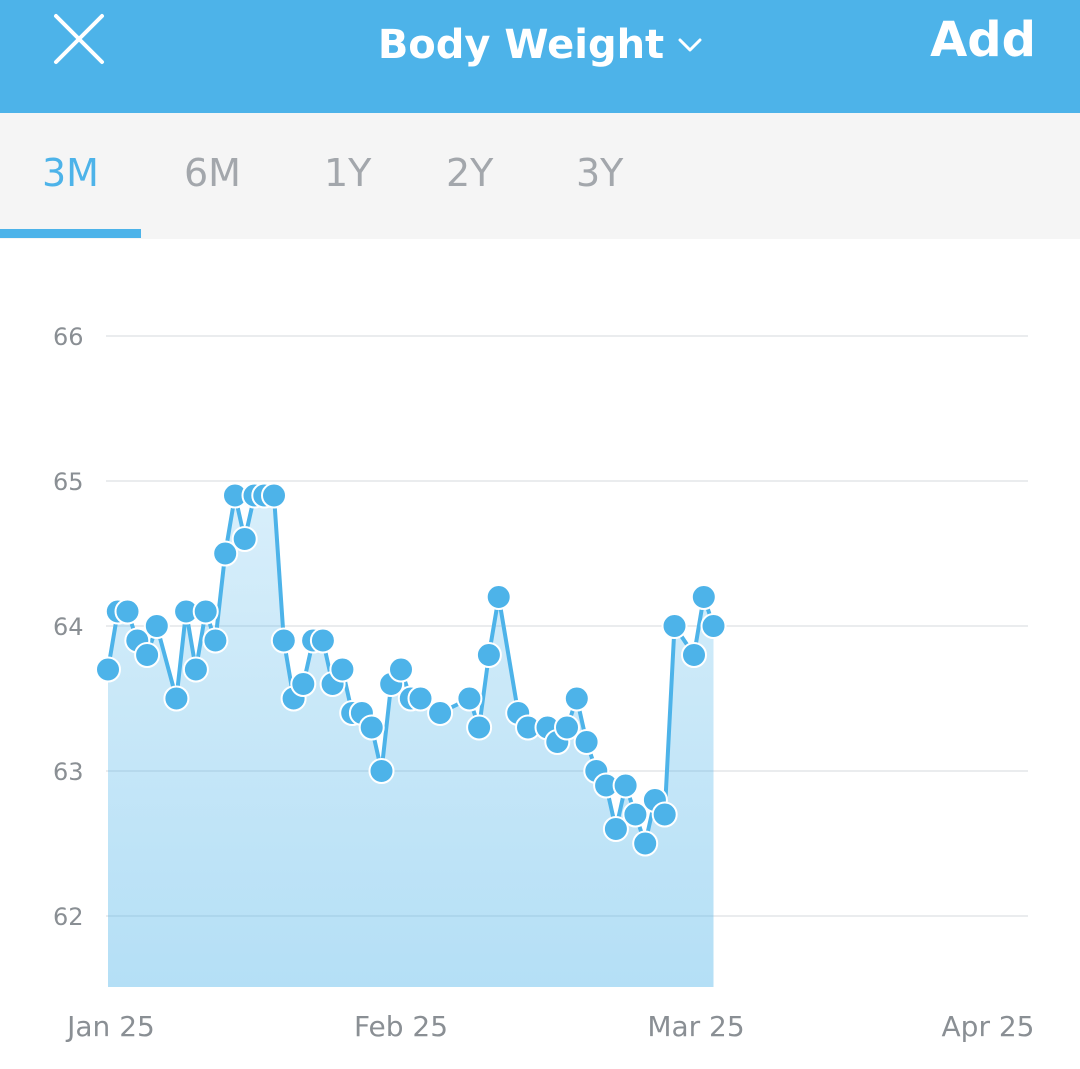  I want to click on tab-3m: 3M, so click(70, 173).